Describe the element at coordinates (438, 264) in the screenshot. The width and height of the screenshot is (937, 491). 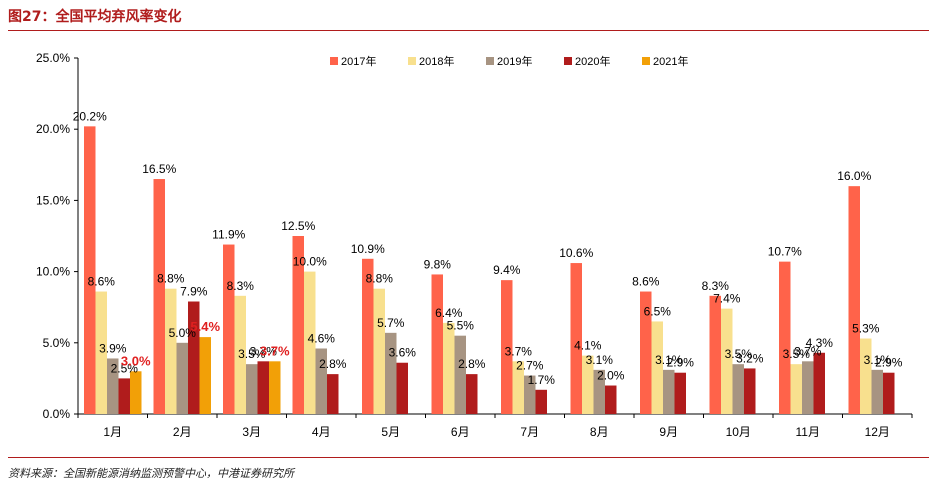
I see `data-label: 9.8%` at that location.